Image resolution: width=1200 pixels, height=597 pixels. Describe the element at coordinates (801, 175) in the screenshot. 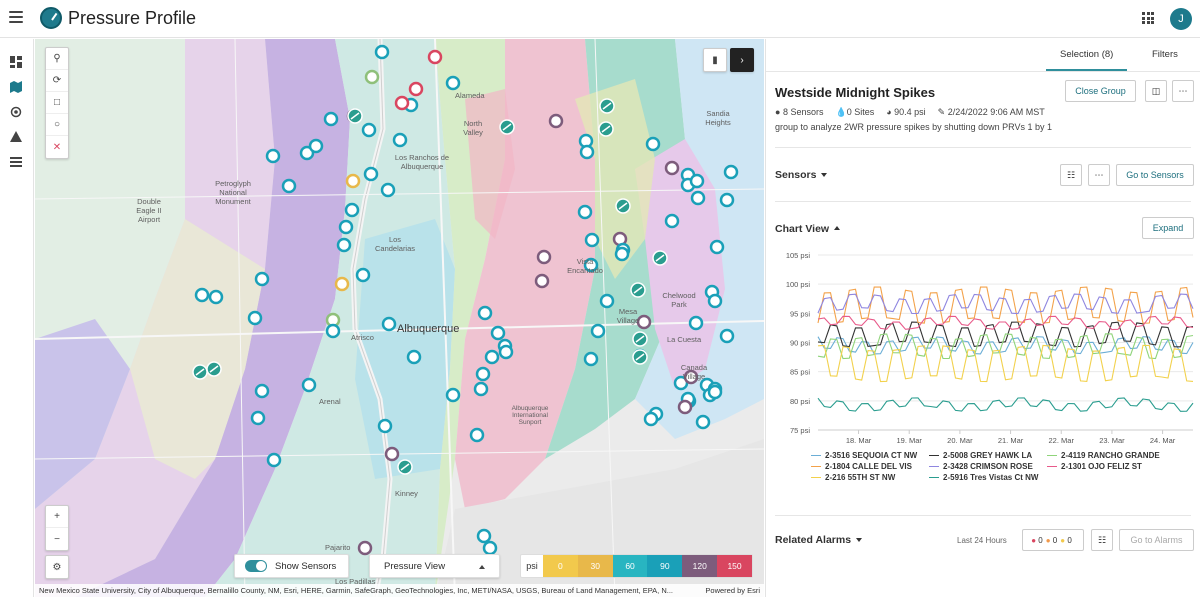

I see `sensors-section-header: Sensors` at that location.